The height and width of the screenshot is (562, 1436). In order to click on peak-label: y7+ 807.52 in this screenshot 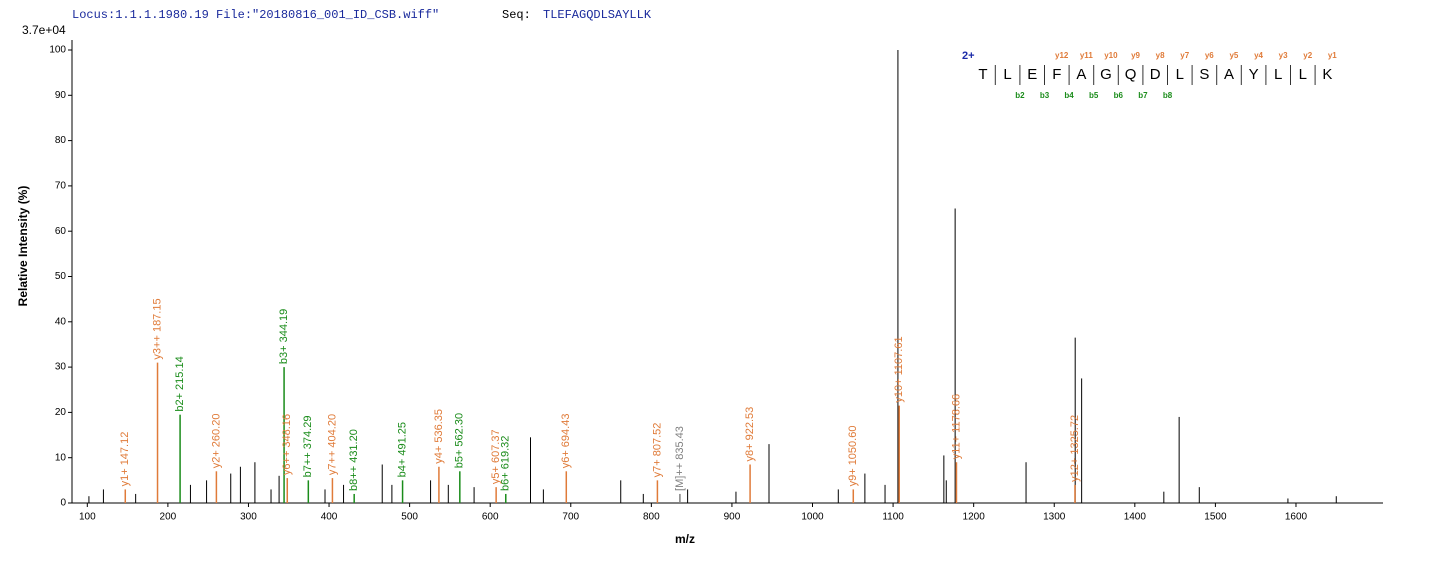, I will do `click(657, 450)`.